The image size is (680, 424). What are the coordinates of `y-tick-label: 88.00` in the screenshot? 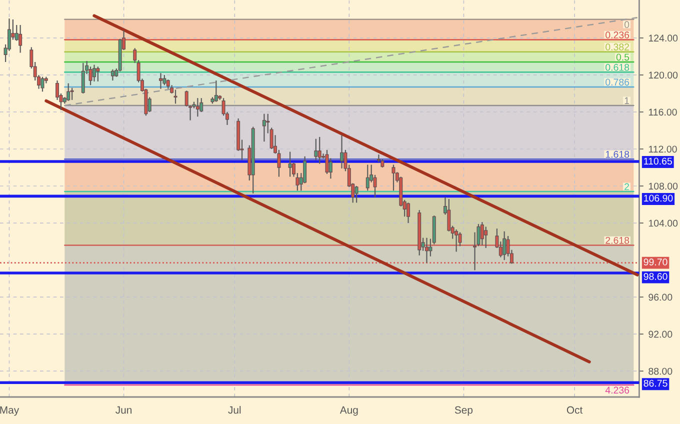 It's located at (660, 371).